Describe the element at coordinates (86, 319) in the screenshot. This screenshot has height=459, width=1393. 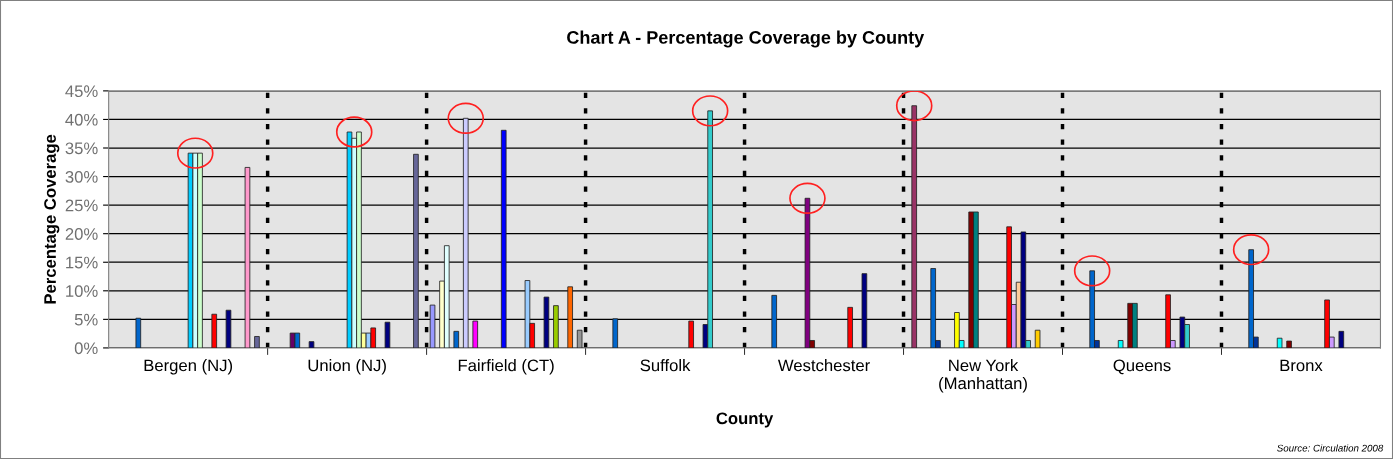
I see `y-tick-label: 5%` at that location.